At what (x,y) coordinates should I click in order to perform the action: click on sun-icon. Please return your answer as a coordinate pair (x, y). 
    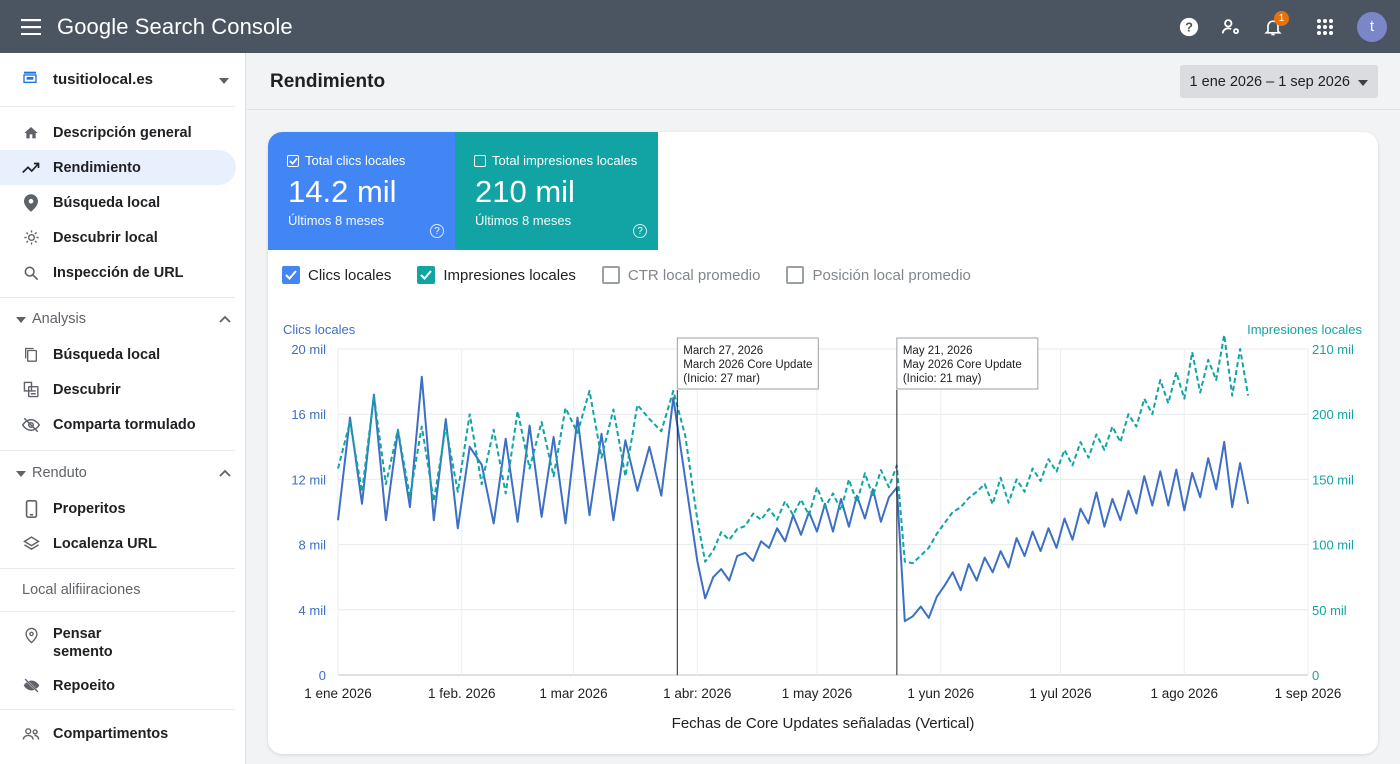
    Looking at the image, I should click on (31, 238).